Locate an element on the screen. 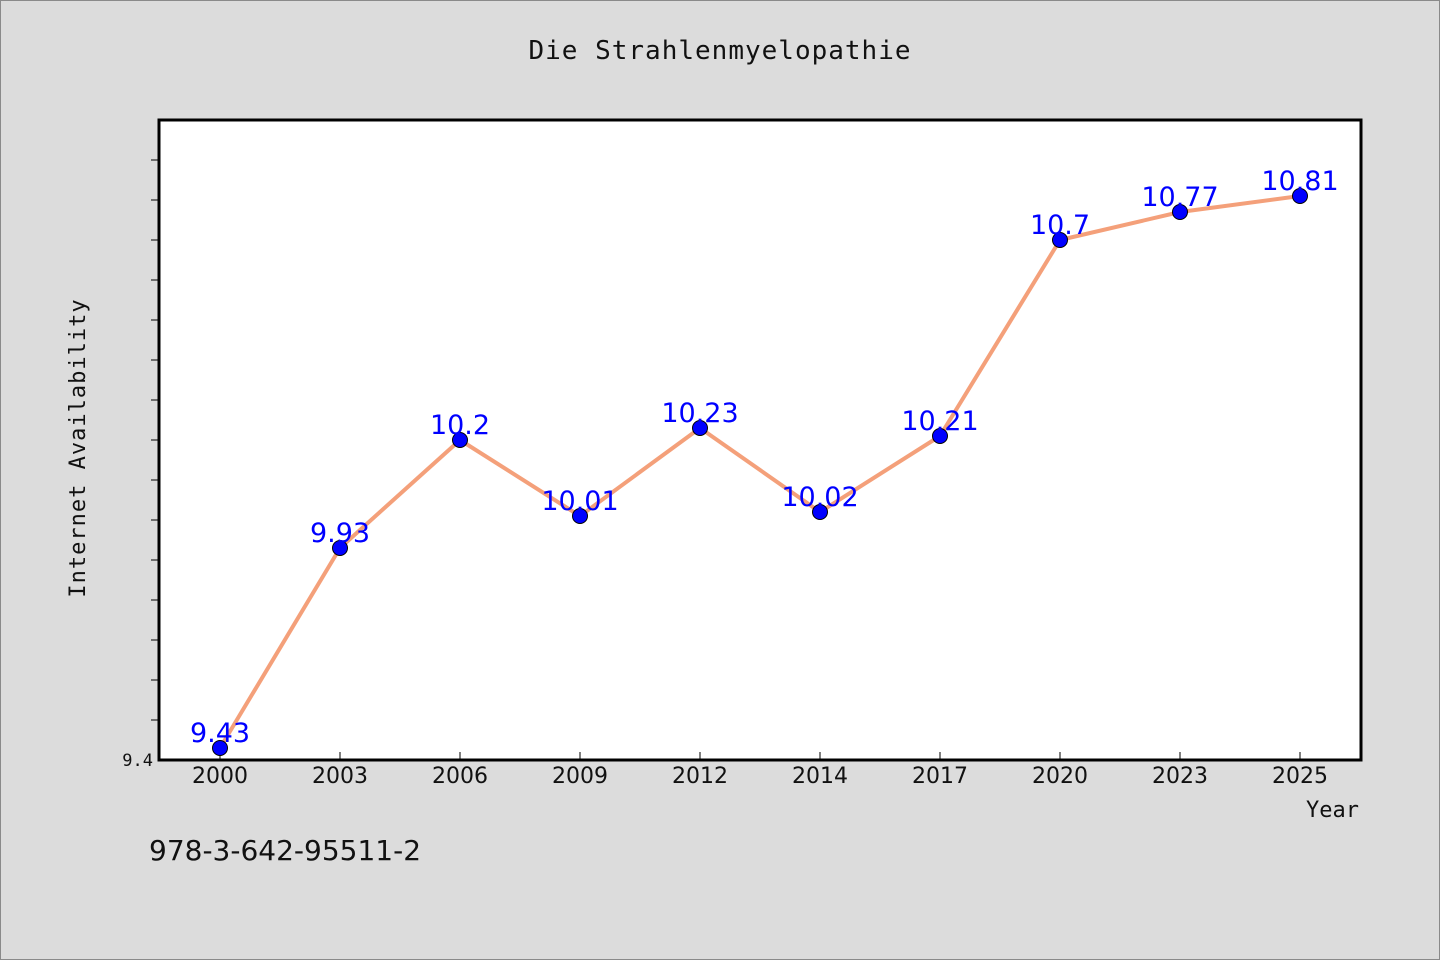 The height and width of the screenshot is (960, 1440). data-label: 9.43 is located at coordinates (220, 733).